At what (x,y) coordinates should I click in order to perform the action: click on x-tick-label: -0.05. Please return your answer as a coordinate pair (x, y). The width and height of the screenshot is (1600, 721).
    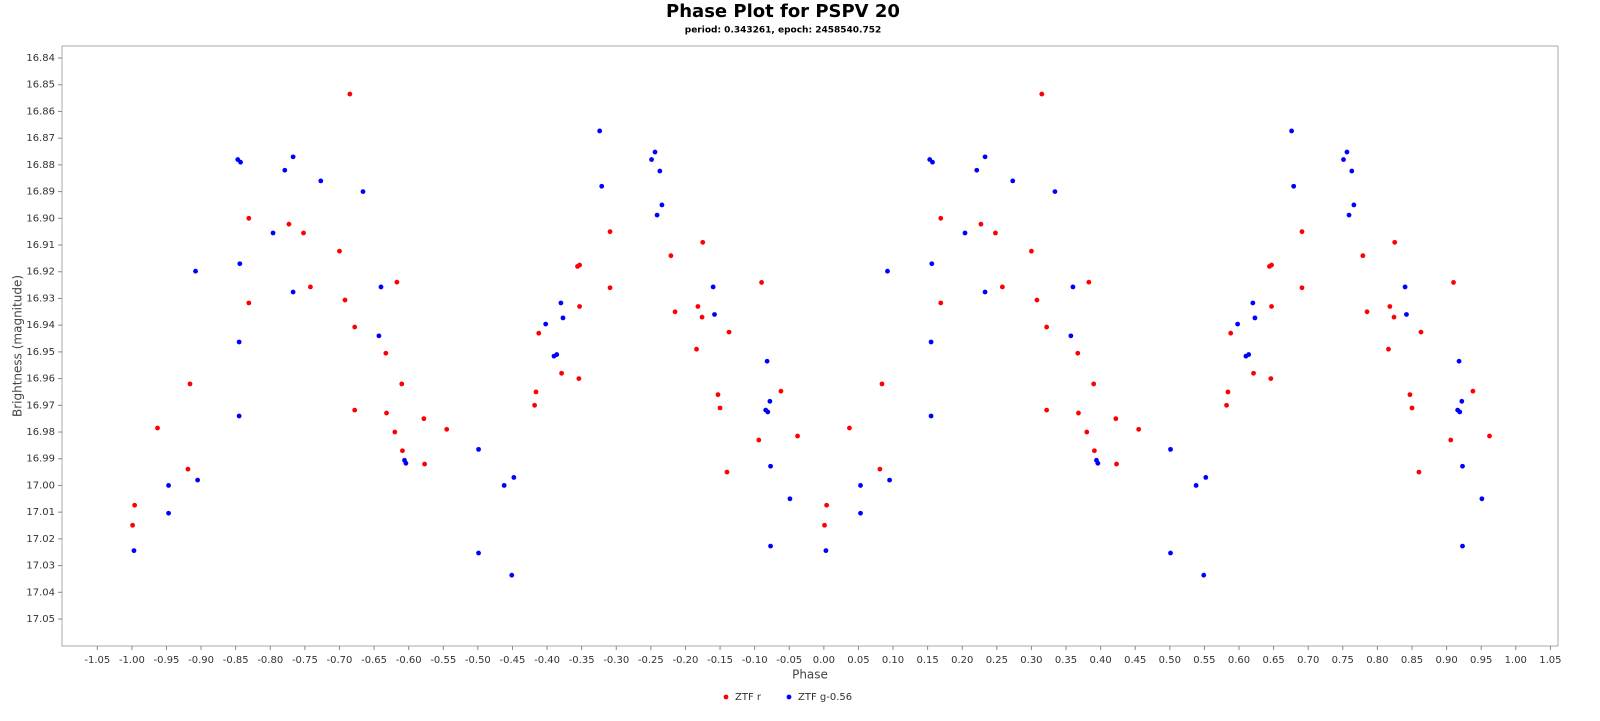
    Looking at the image, I should click on (789, 660).